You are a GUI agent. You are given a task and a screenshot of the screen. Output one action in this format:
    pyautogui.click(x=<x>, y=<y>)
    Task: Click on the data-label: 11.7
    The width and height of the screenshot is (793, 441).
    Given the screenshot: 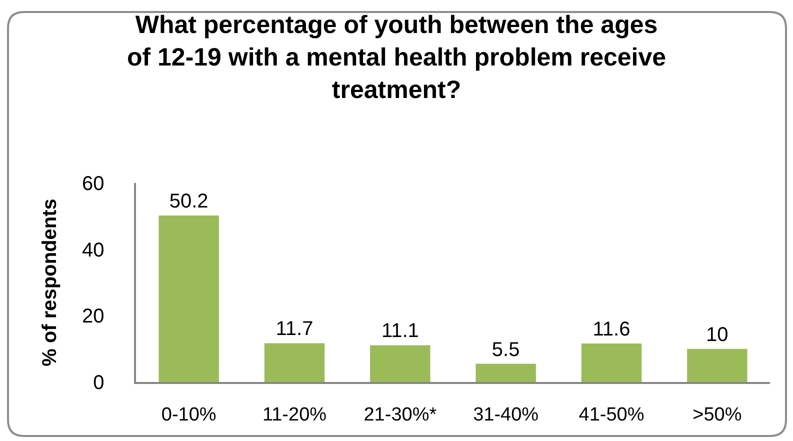 What is the action you would take?
    pyautogui.click(x=295, y=329)
    